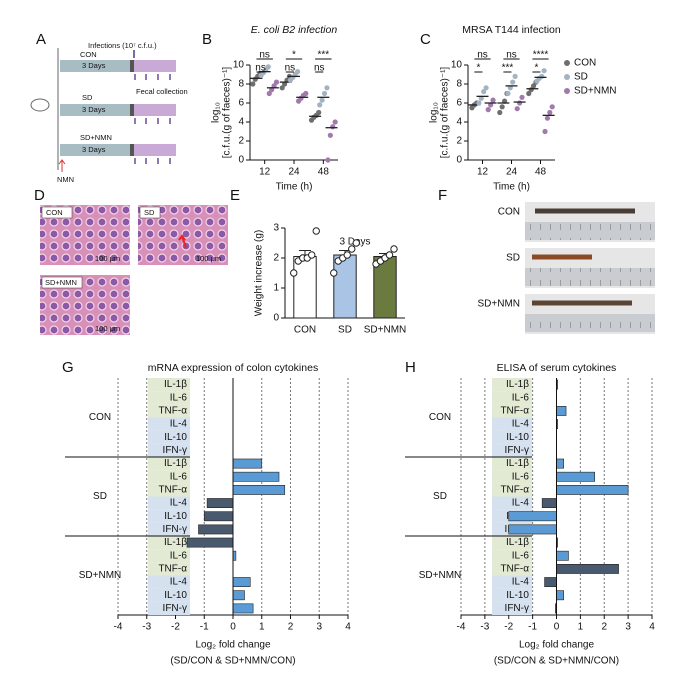 This screenshot has width=679, height=695. I want to click on panel-label: G, so click(68, 367).